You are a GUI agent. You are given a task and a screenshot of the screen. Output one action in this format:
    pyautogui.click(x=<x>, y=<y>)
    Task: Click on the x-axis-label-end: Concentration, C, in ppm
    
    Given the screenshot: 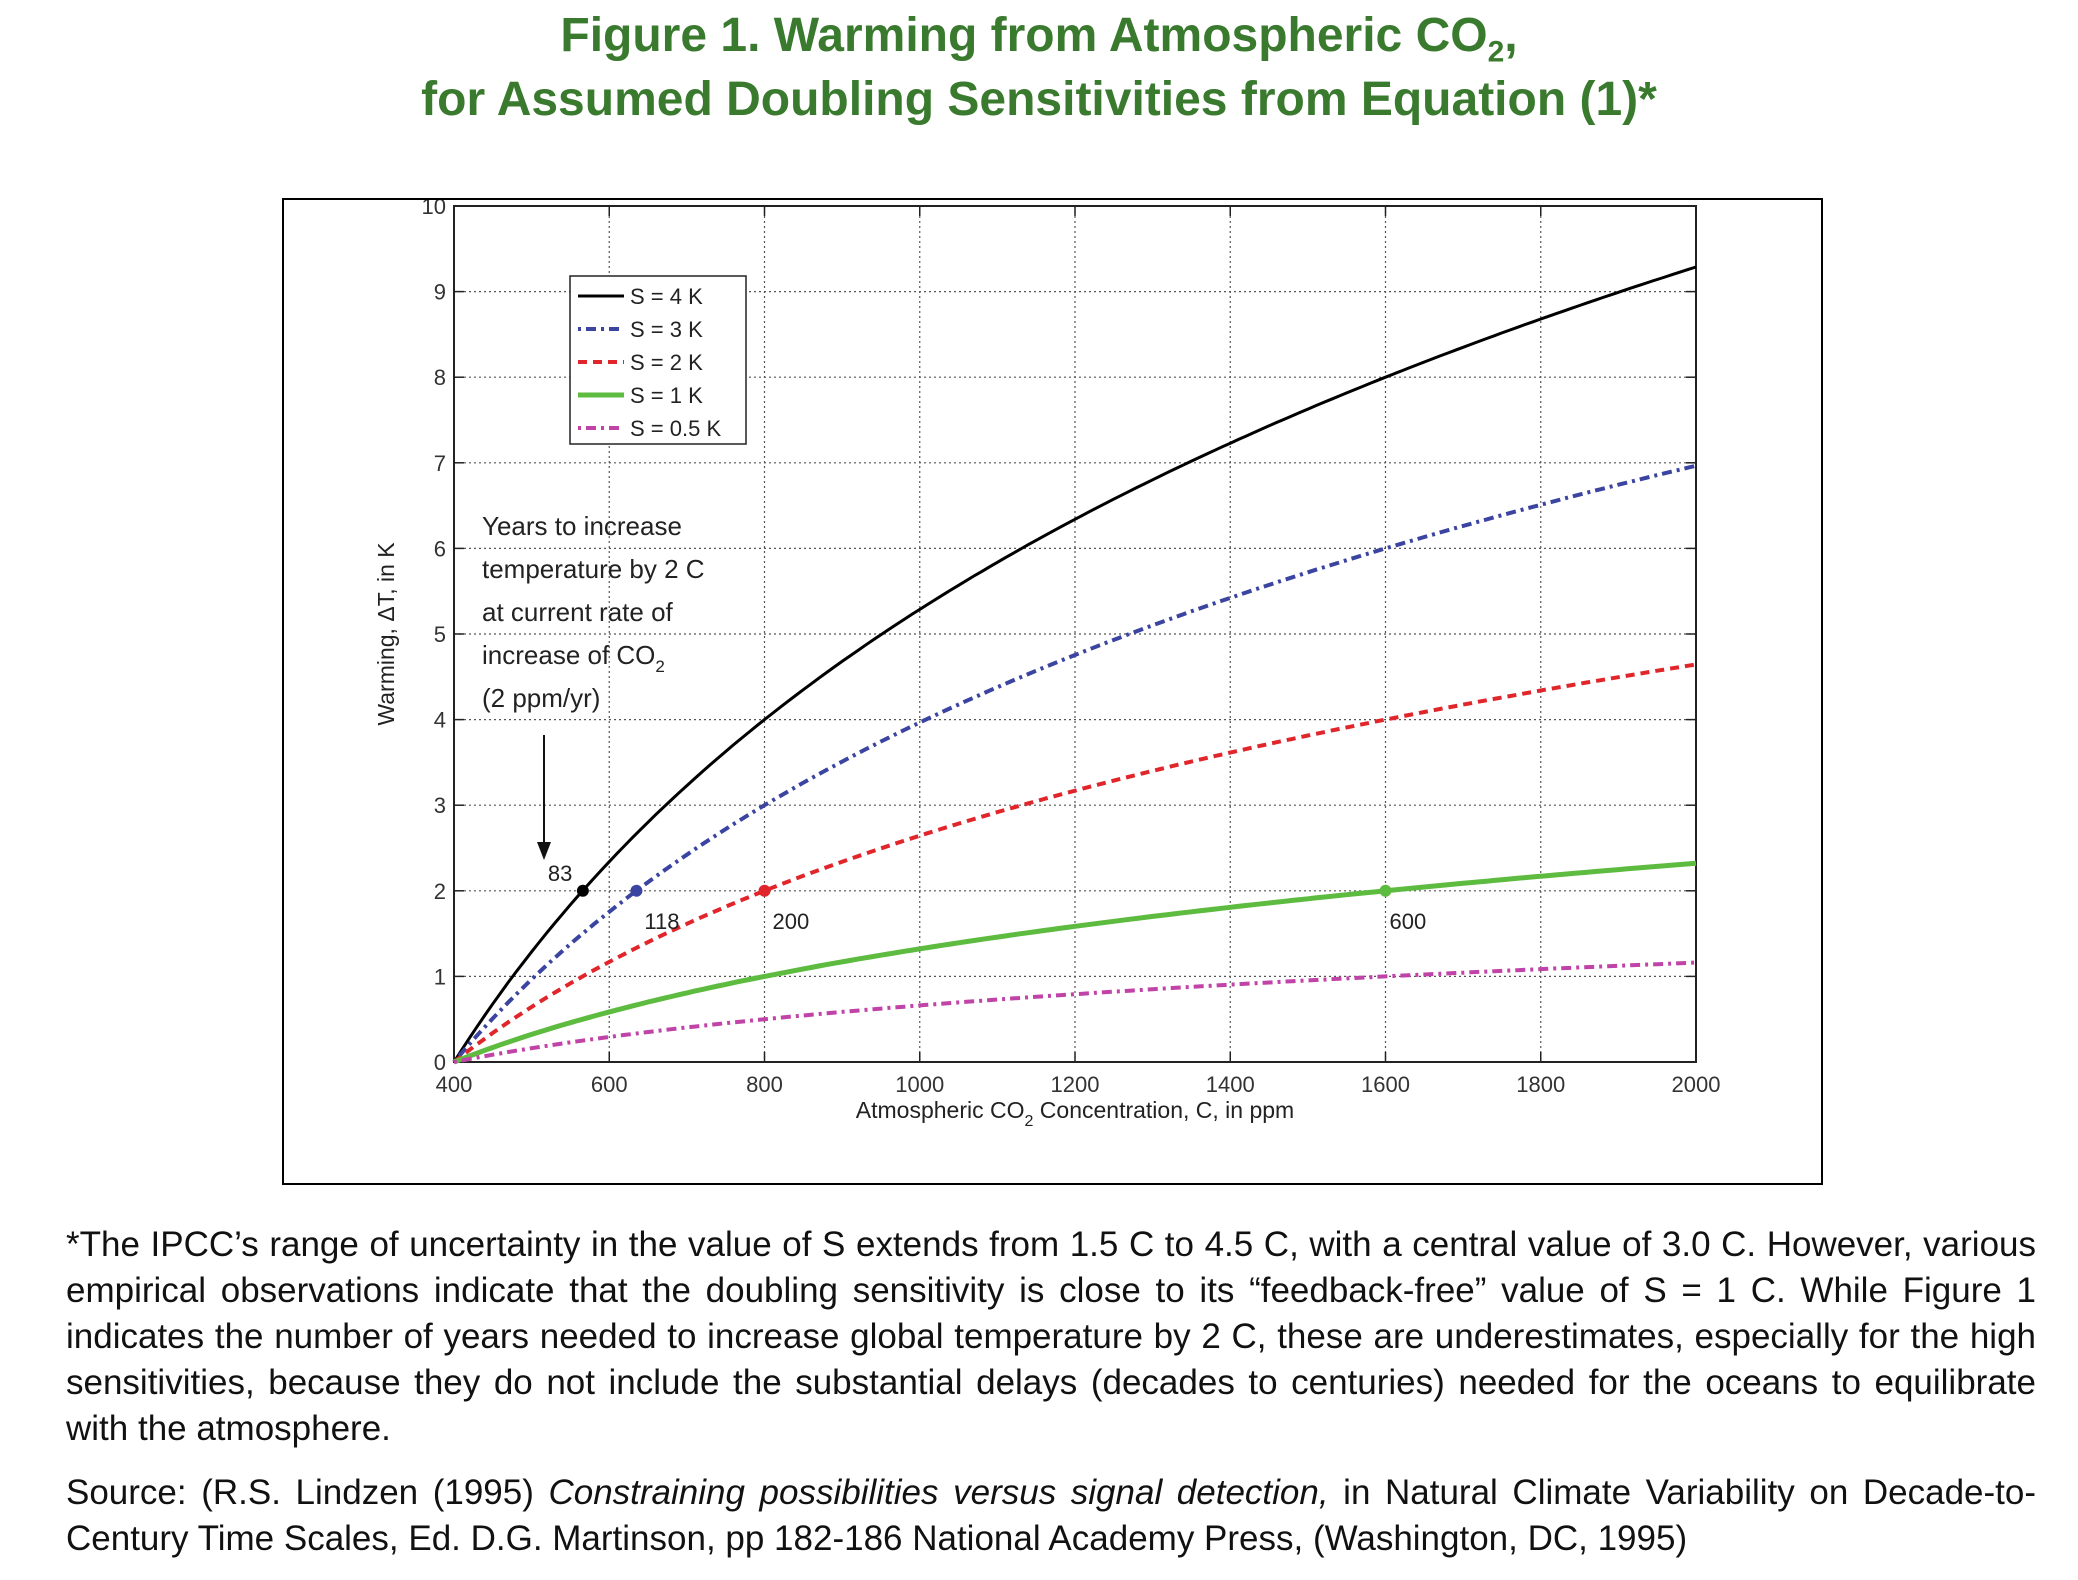 What is the action you would take?
    pyautogui.click(x=1163, y=1110)
    